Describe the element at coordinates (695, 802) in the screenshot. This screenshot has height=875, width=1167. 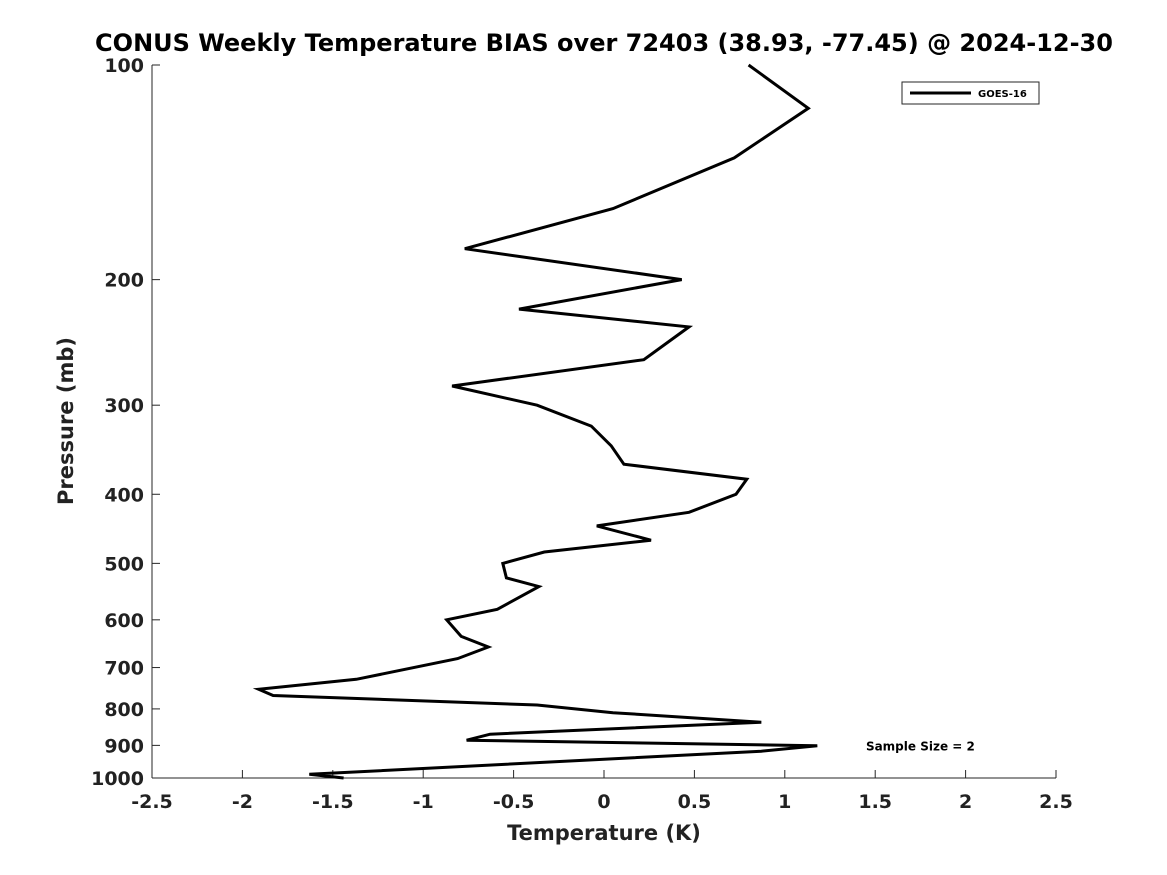
I see `x-tick-label: 0.5` at that location.